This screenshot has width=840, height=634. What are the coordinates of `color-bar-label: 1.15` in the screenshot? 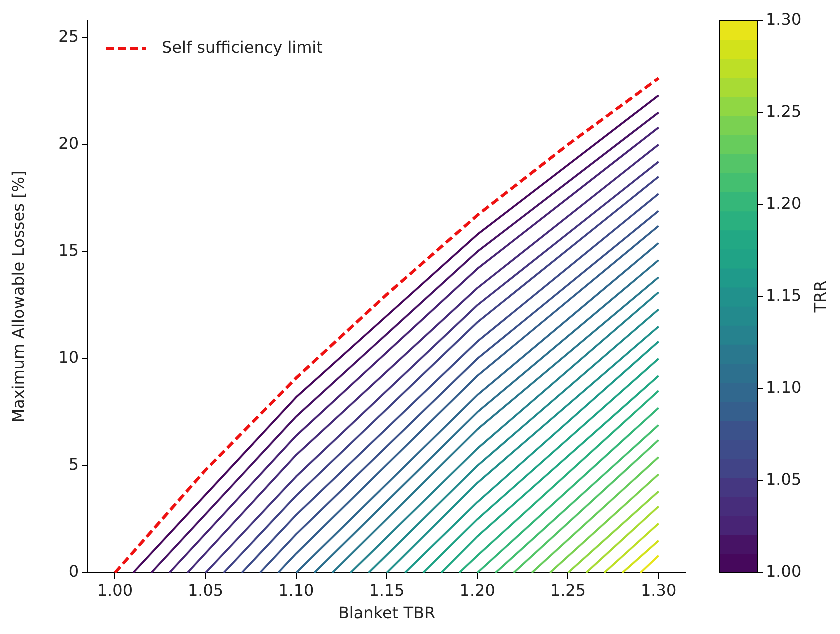 It's located at (784, 295).